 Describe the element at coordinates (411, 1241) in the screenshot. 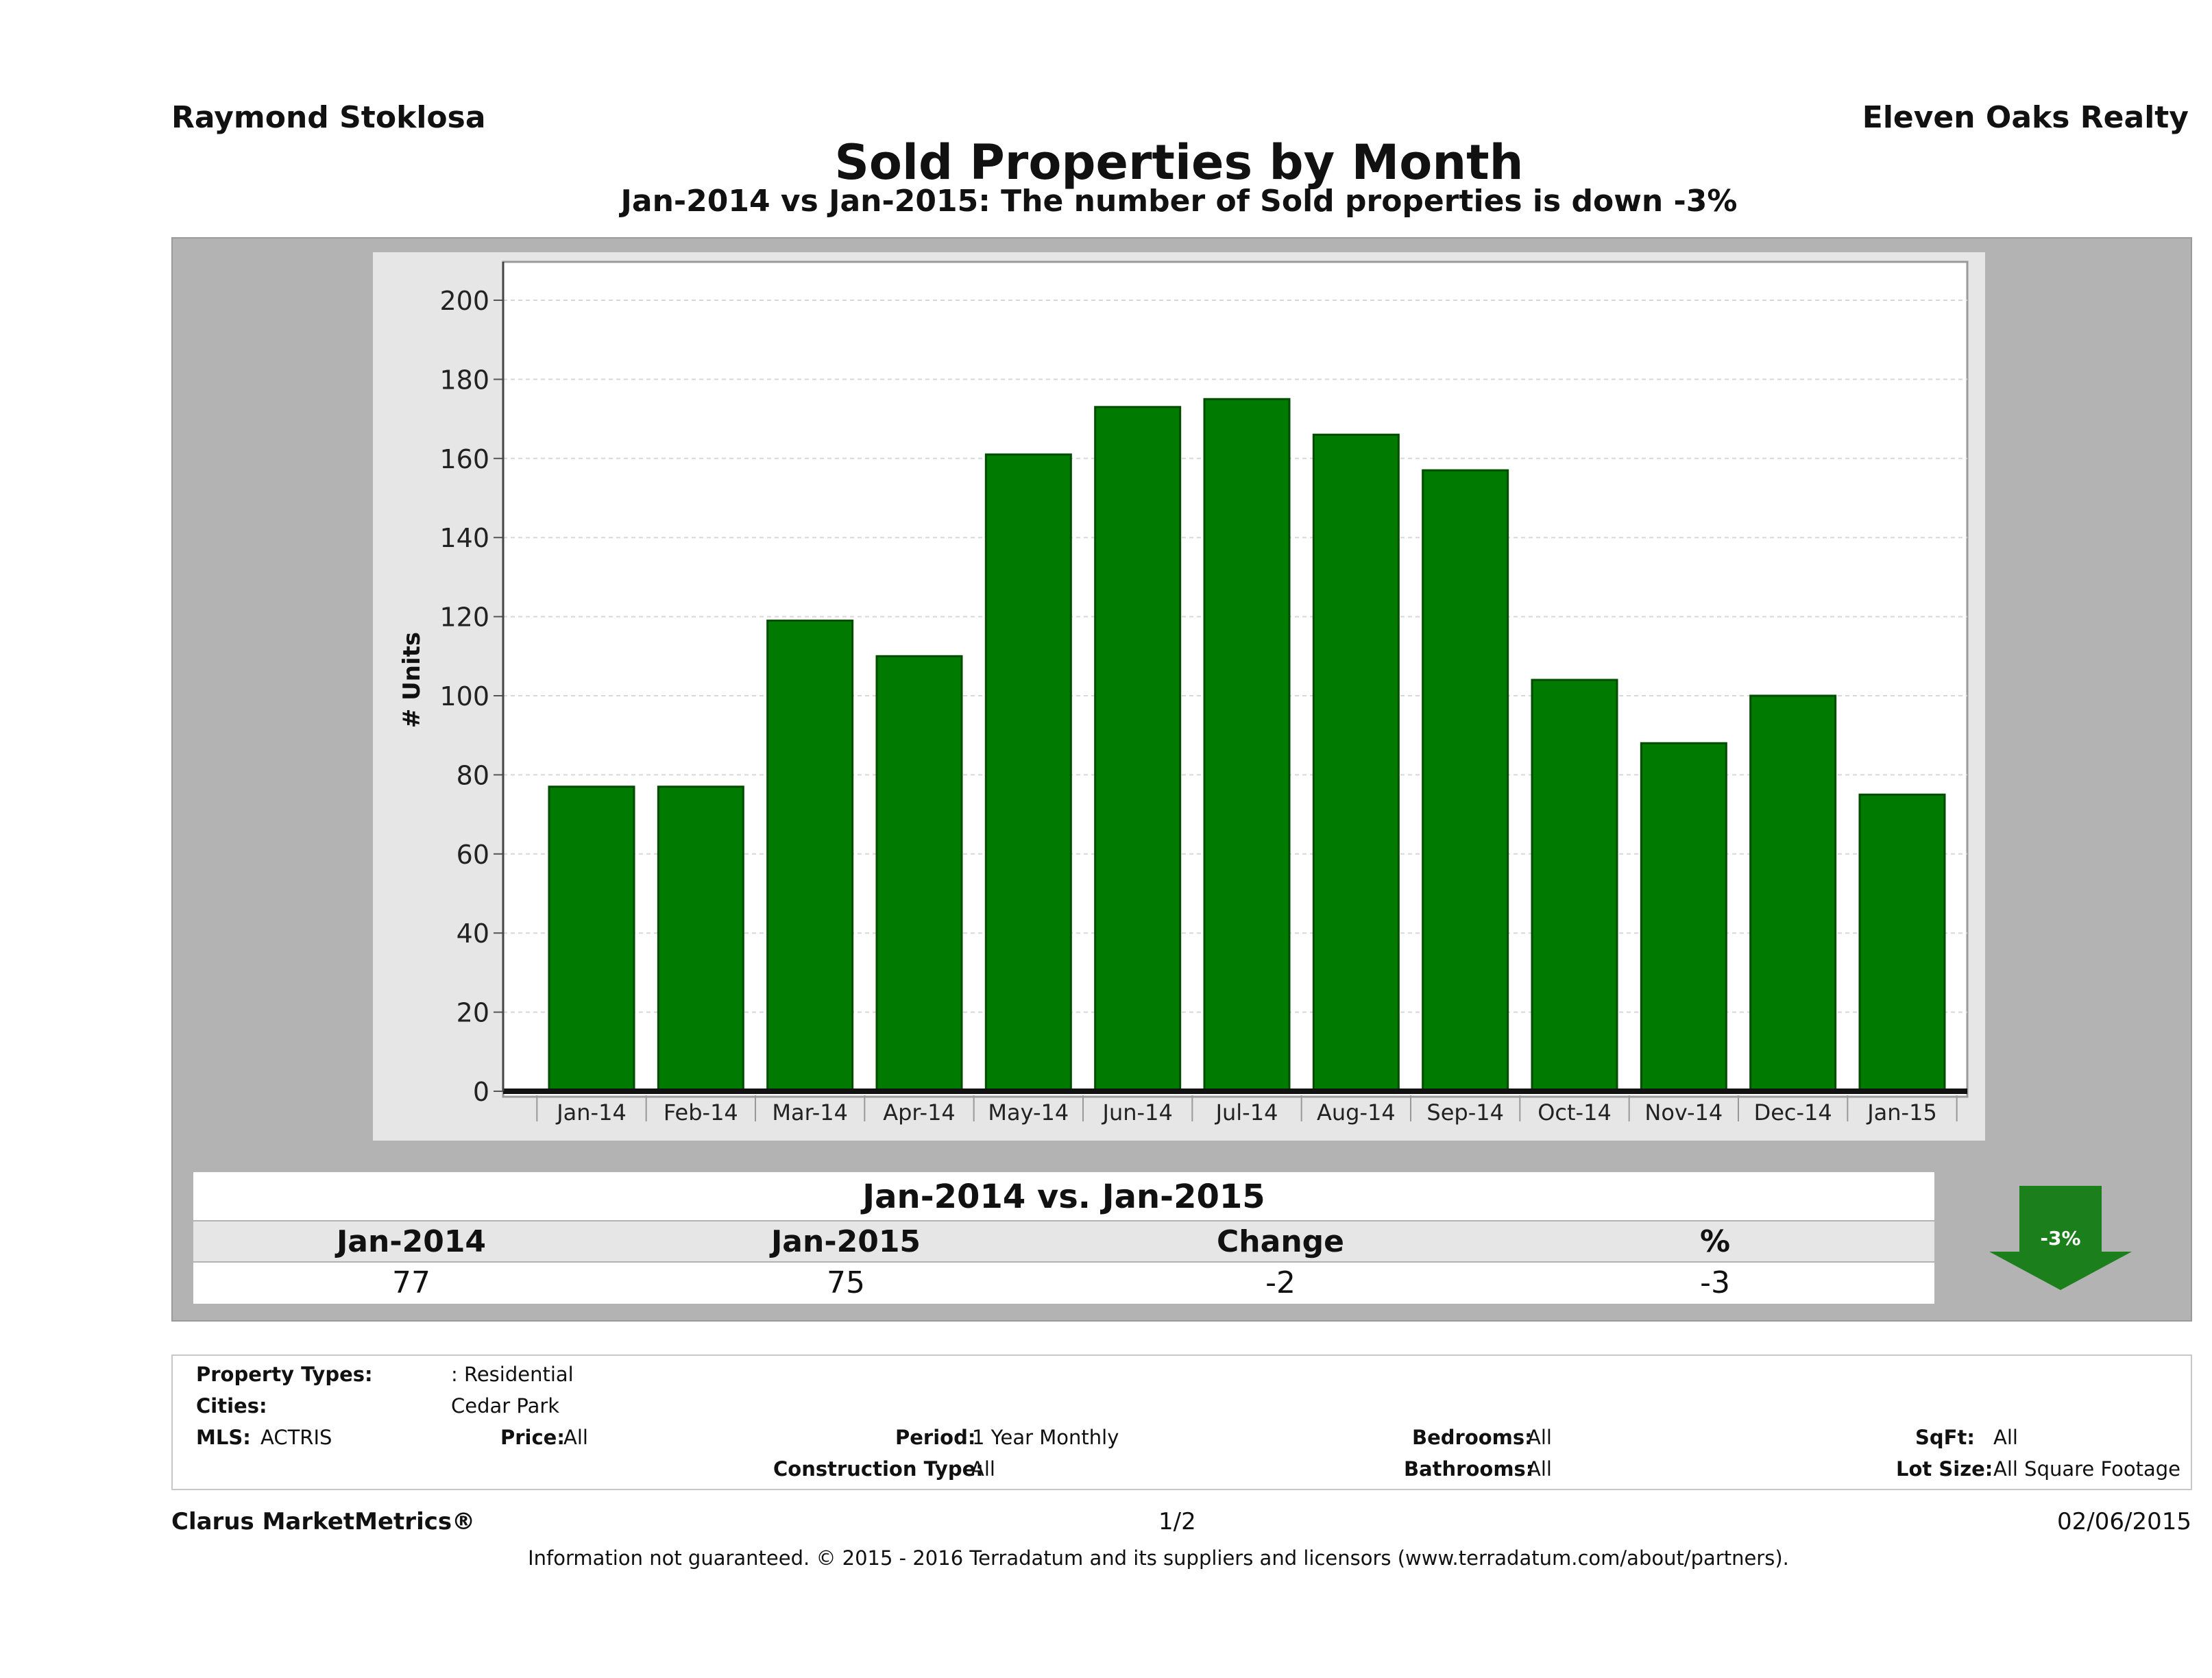

I see `summary-header-jan2014: Jan-2014` at that location.